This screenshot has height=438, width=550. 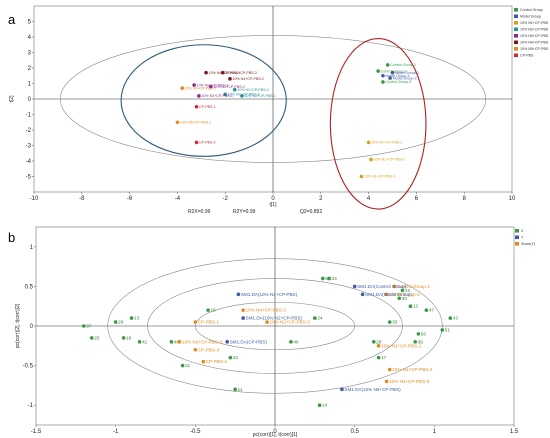 I want to click on y-tick-label: 0.5, so click(x=29, y=287).